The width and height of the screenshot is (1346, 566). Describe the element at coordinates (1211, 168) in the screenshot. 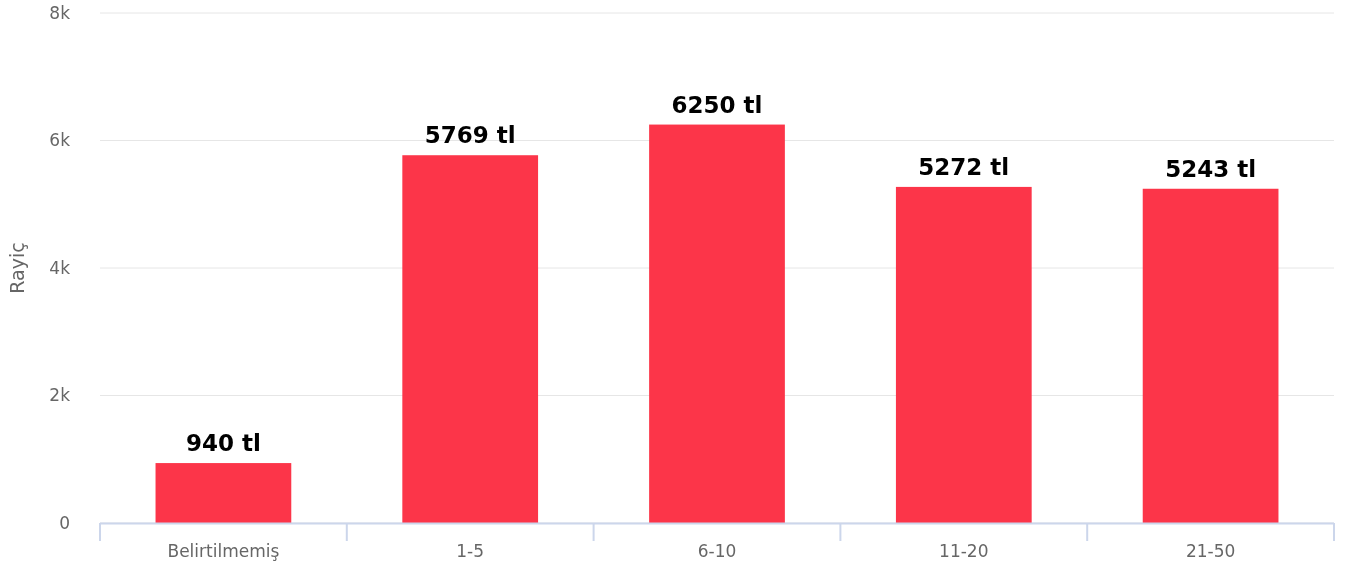

I see `data-label: 5243 tl` at that location.